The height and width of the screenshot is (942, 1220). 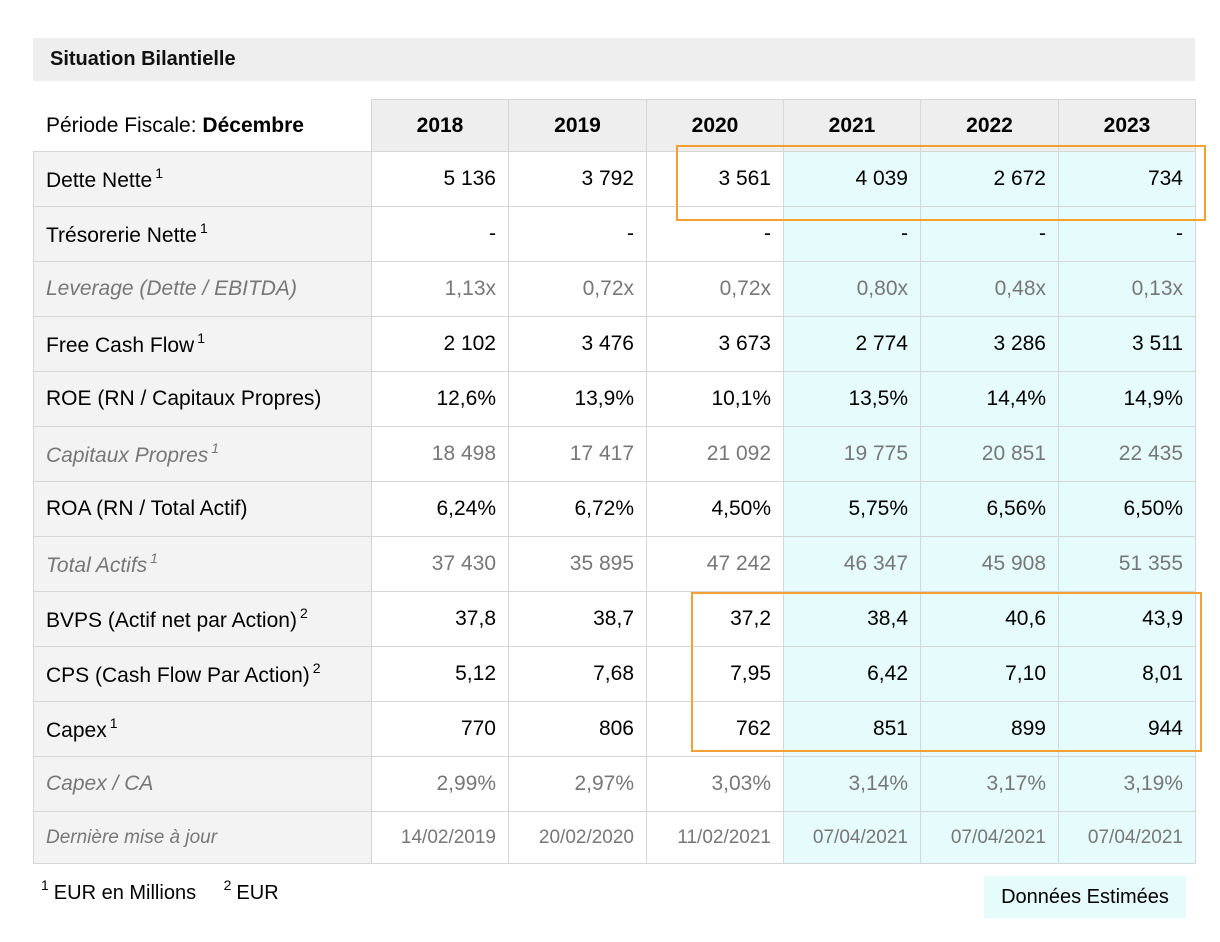 I want to click on value-cell: 7,10, so click(x=989, y=674).